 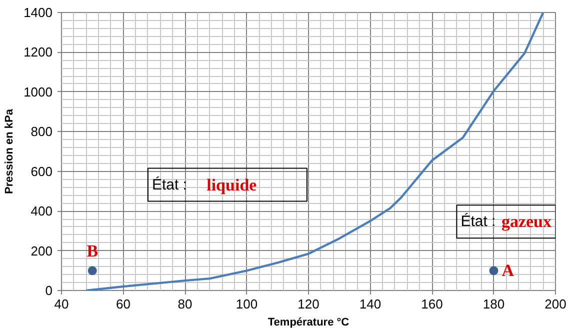 I want to click on x-tick-label: 200, so click(x=555, y=304).